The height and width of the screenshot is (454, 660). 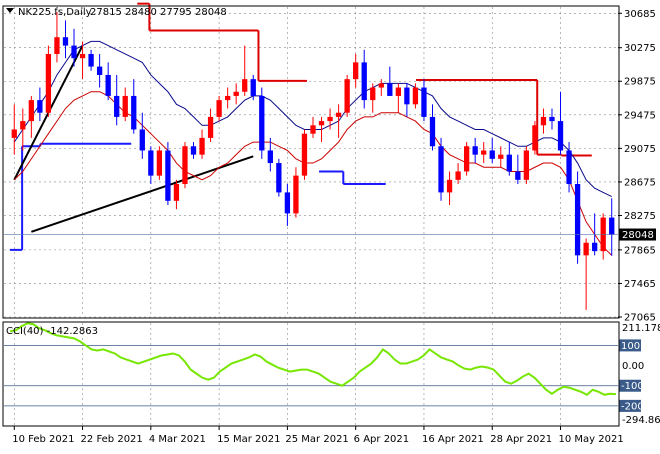 What do you see at coordinates (177, 439) in the screenshot?
I see `time-tick-label: 4 Mar 2021` at bounding box center [177, 439].